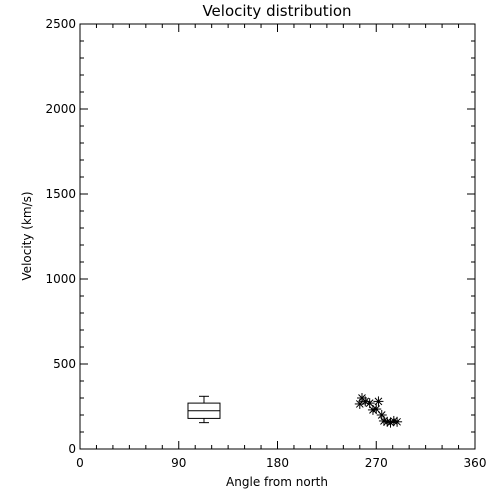  I want to click on y-tick-label: 2000, so click(60, 109).